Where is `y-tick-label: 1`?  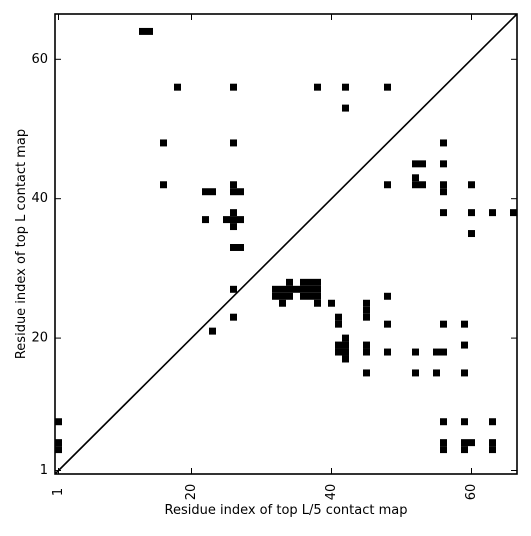 y-tick-label: 1 is located at coordinates (44, 470).